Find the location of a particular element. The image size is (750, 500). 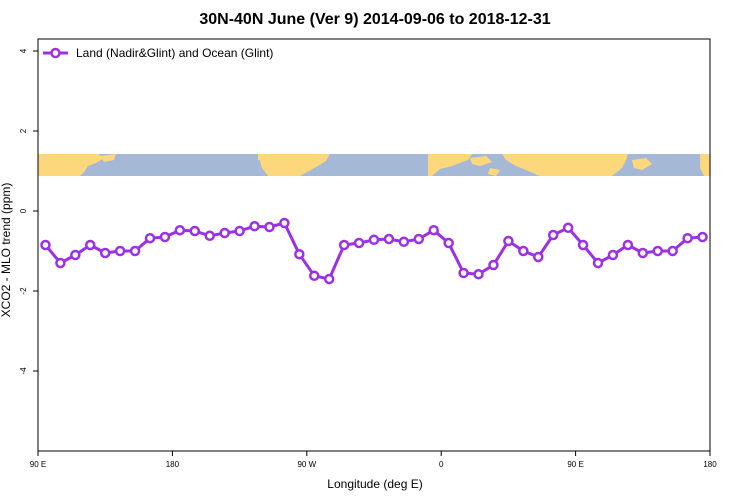

x-tick-label: 0 is located at coordinates (441, 464).